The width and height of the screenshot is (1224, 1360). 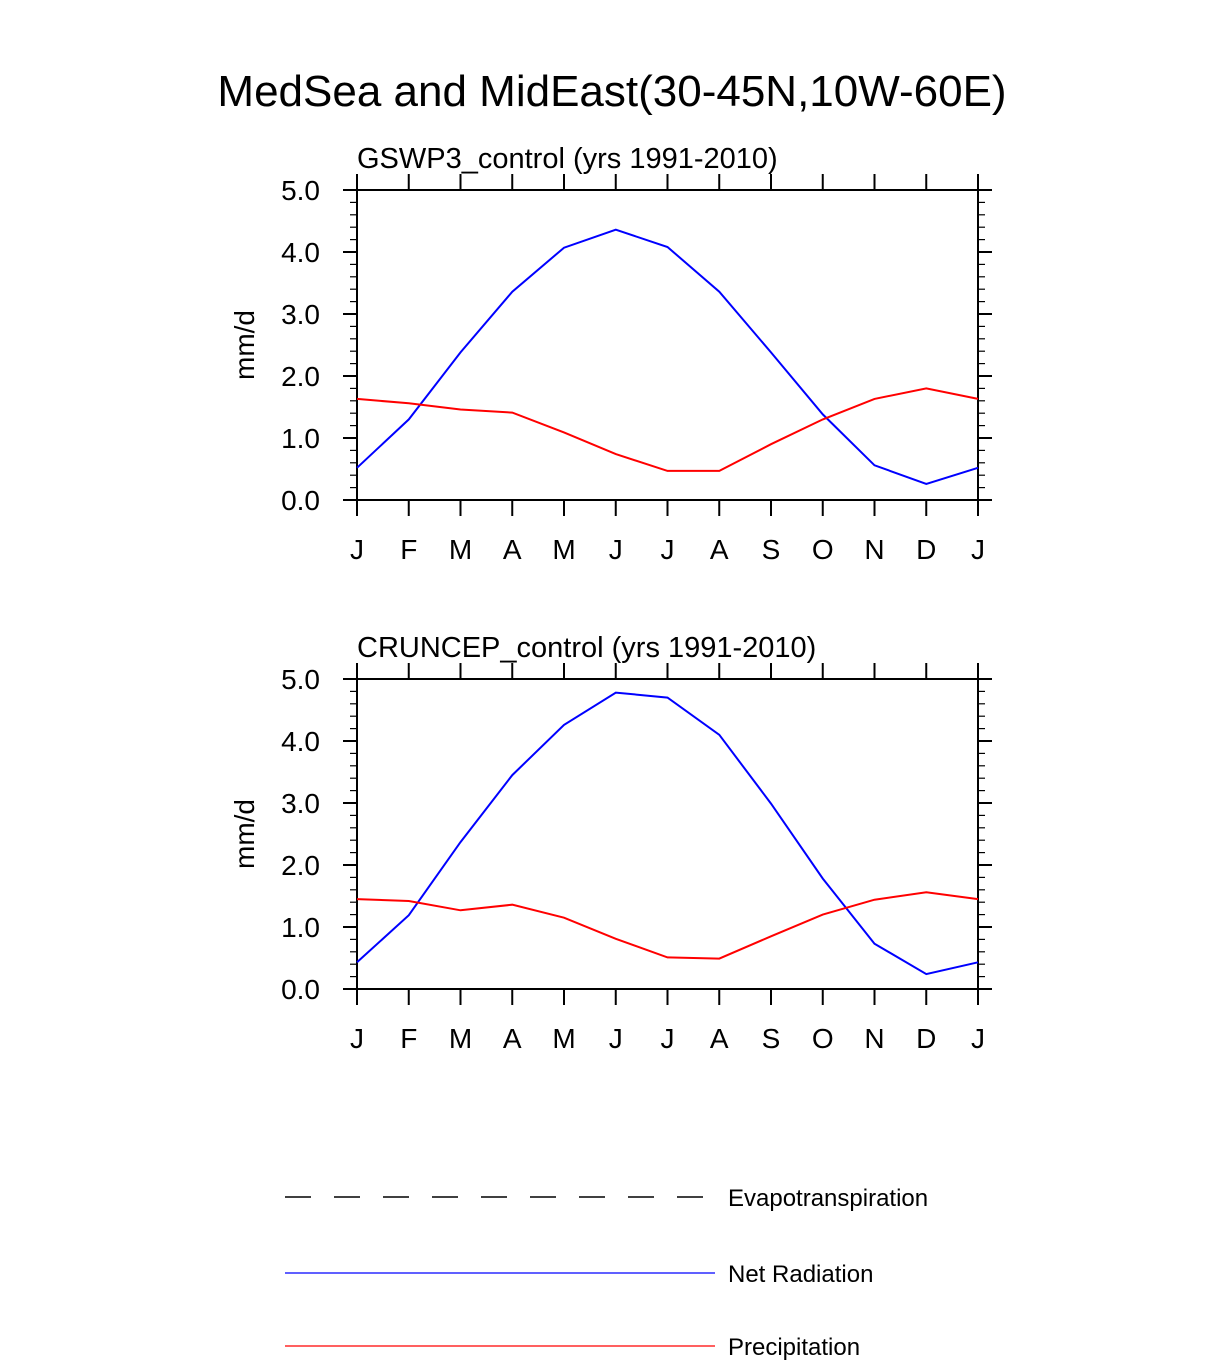 I want to click on figure-title: MedSea and MidEast(30-45N,10W-60E), so click(x=611, y=91).